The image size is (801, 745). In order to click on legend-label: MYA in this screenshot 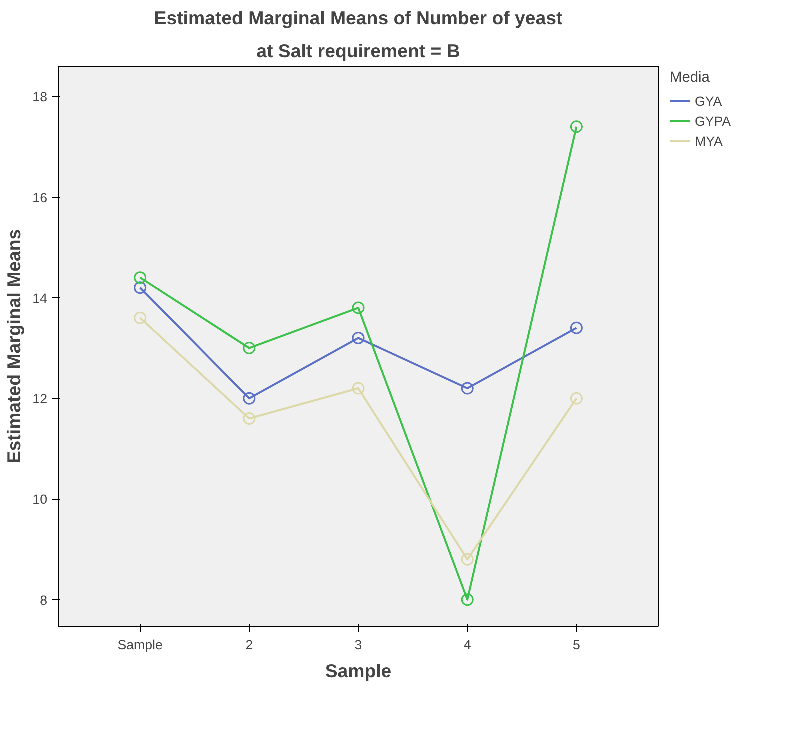, I will do `click(709, 141)`.